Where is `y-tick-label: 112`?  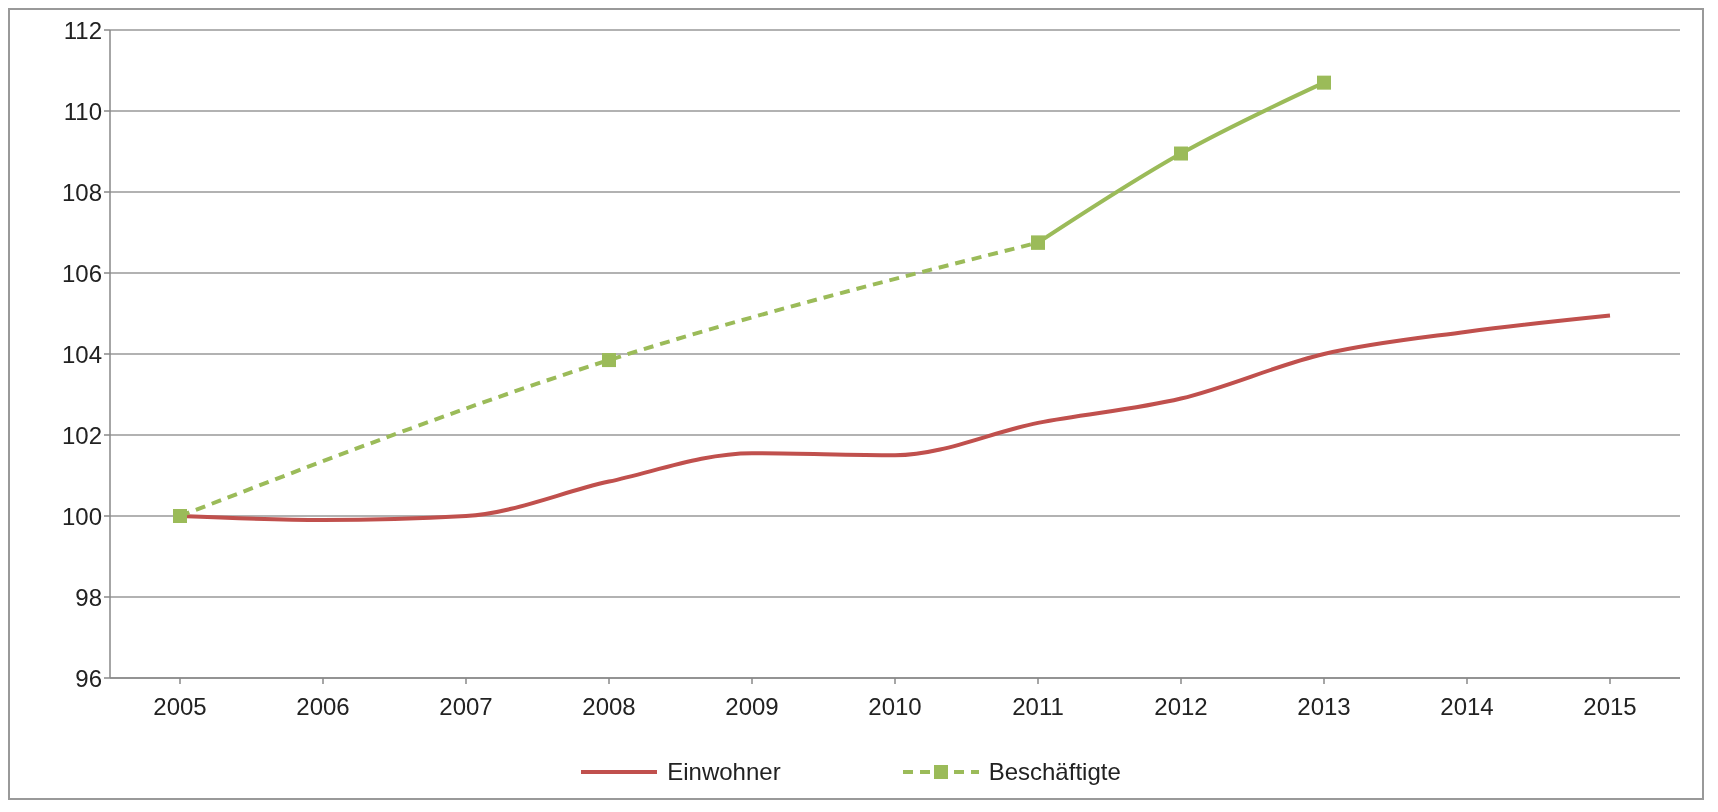 y-tick-label: 112 is located at coordinates (82, 30).